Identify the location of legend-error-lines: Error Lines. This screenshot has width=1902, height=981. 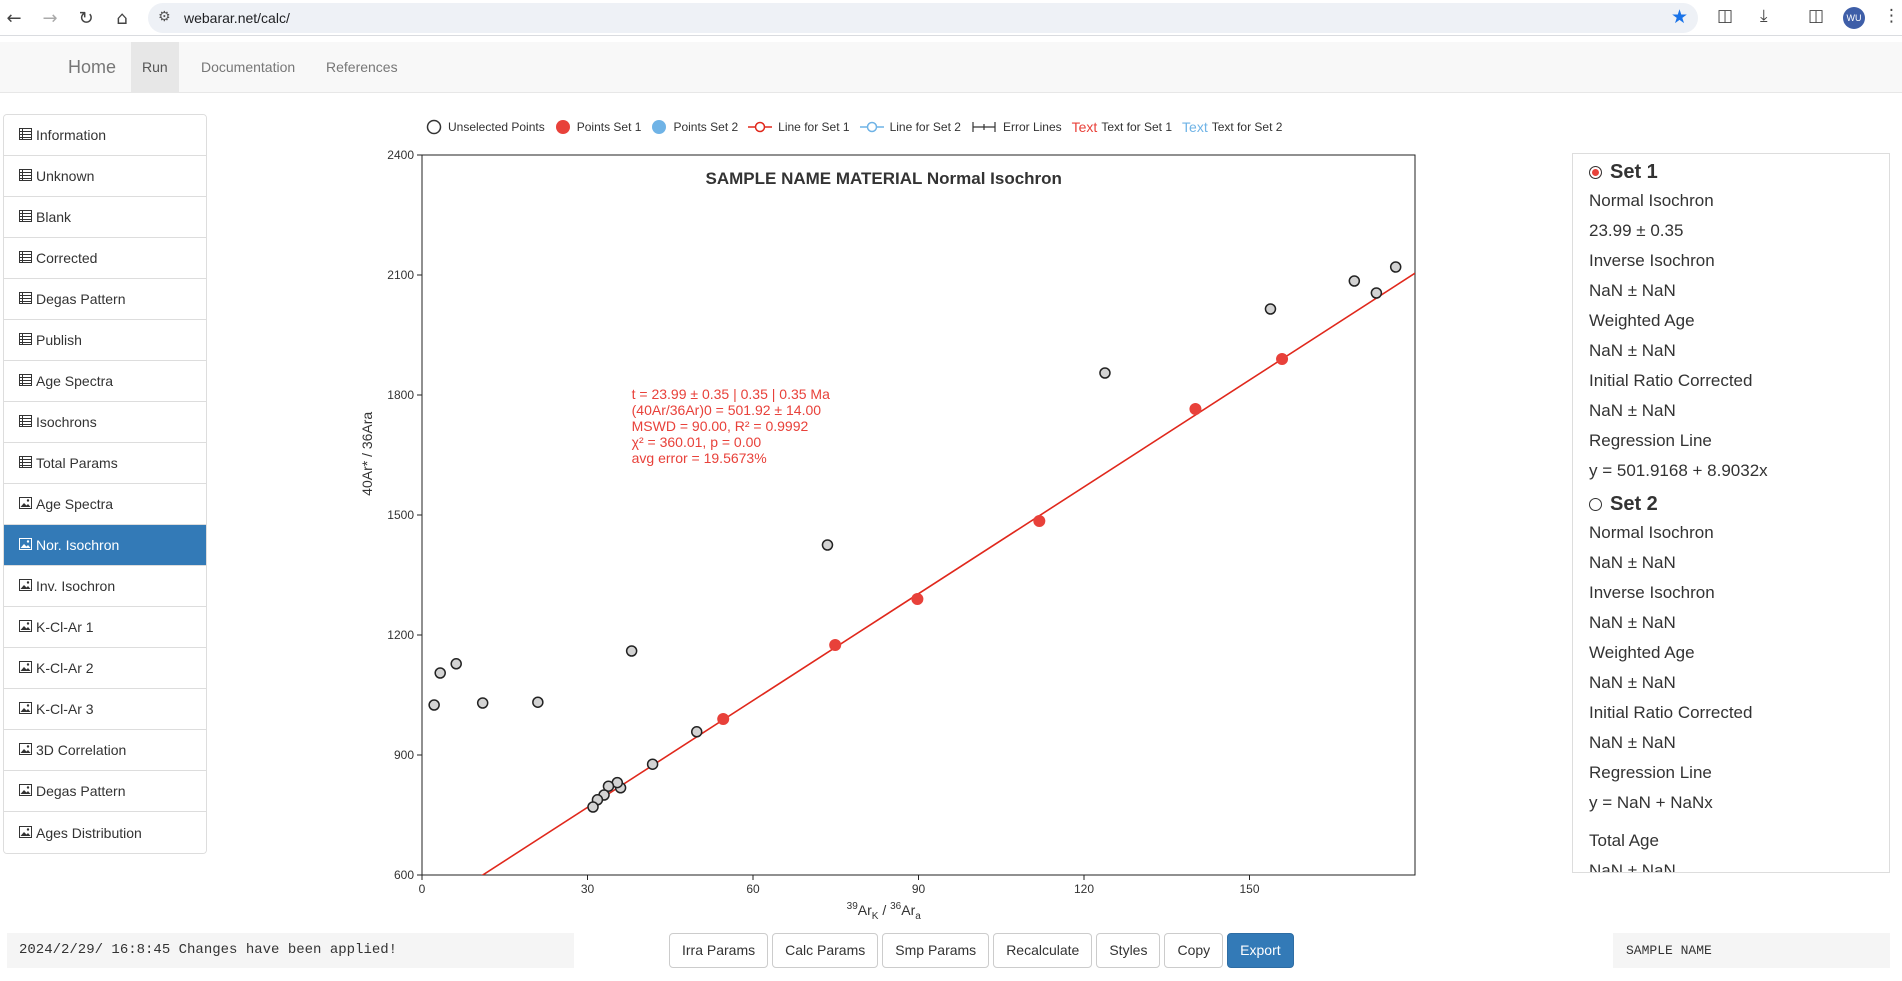
(1016, 127).